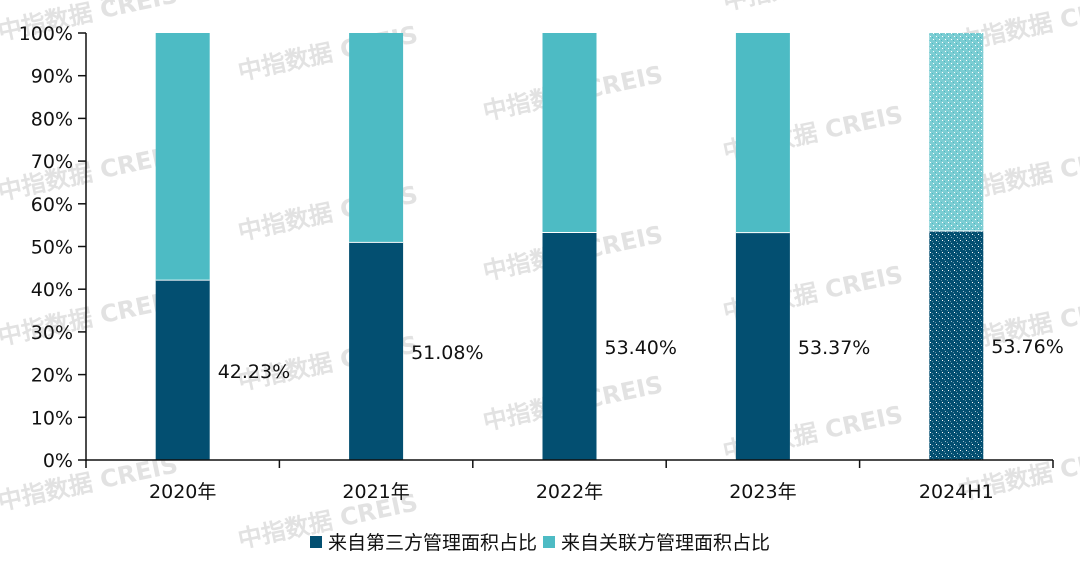 The width and height of the screenshot is (1080, 563). I want to click on x-tick-label: 2023年, so click(762, 492).